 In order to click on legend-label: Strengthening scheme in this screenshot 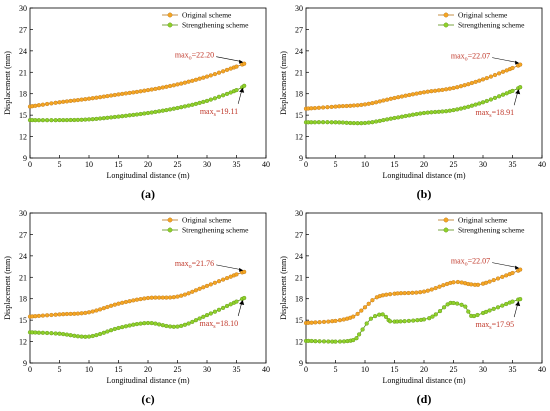, I will do `click(215, 230)`.